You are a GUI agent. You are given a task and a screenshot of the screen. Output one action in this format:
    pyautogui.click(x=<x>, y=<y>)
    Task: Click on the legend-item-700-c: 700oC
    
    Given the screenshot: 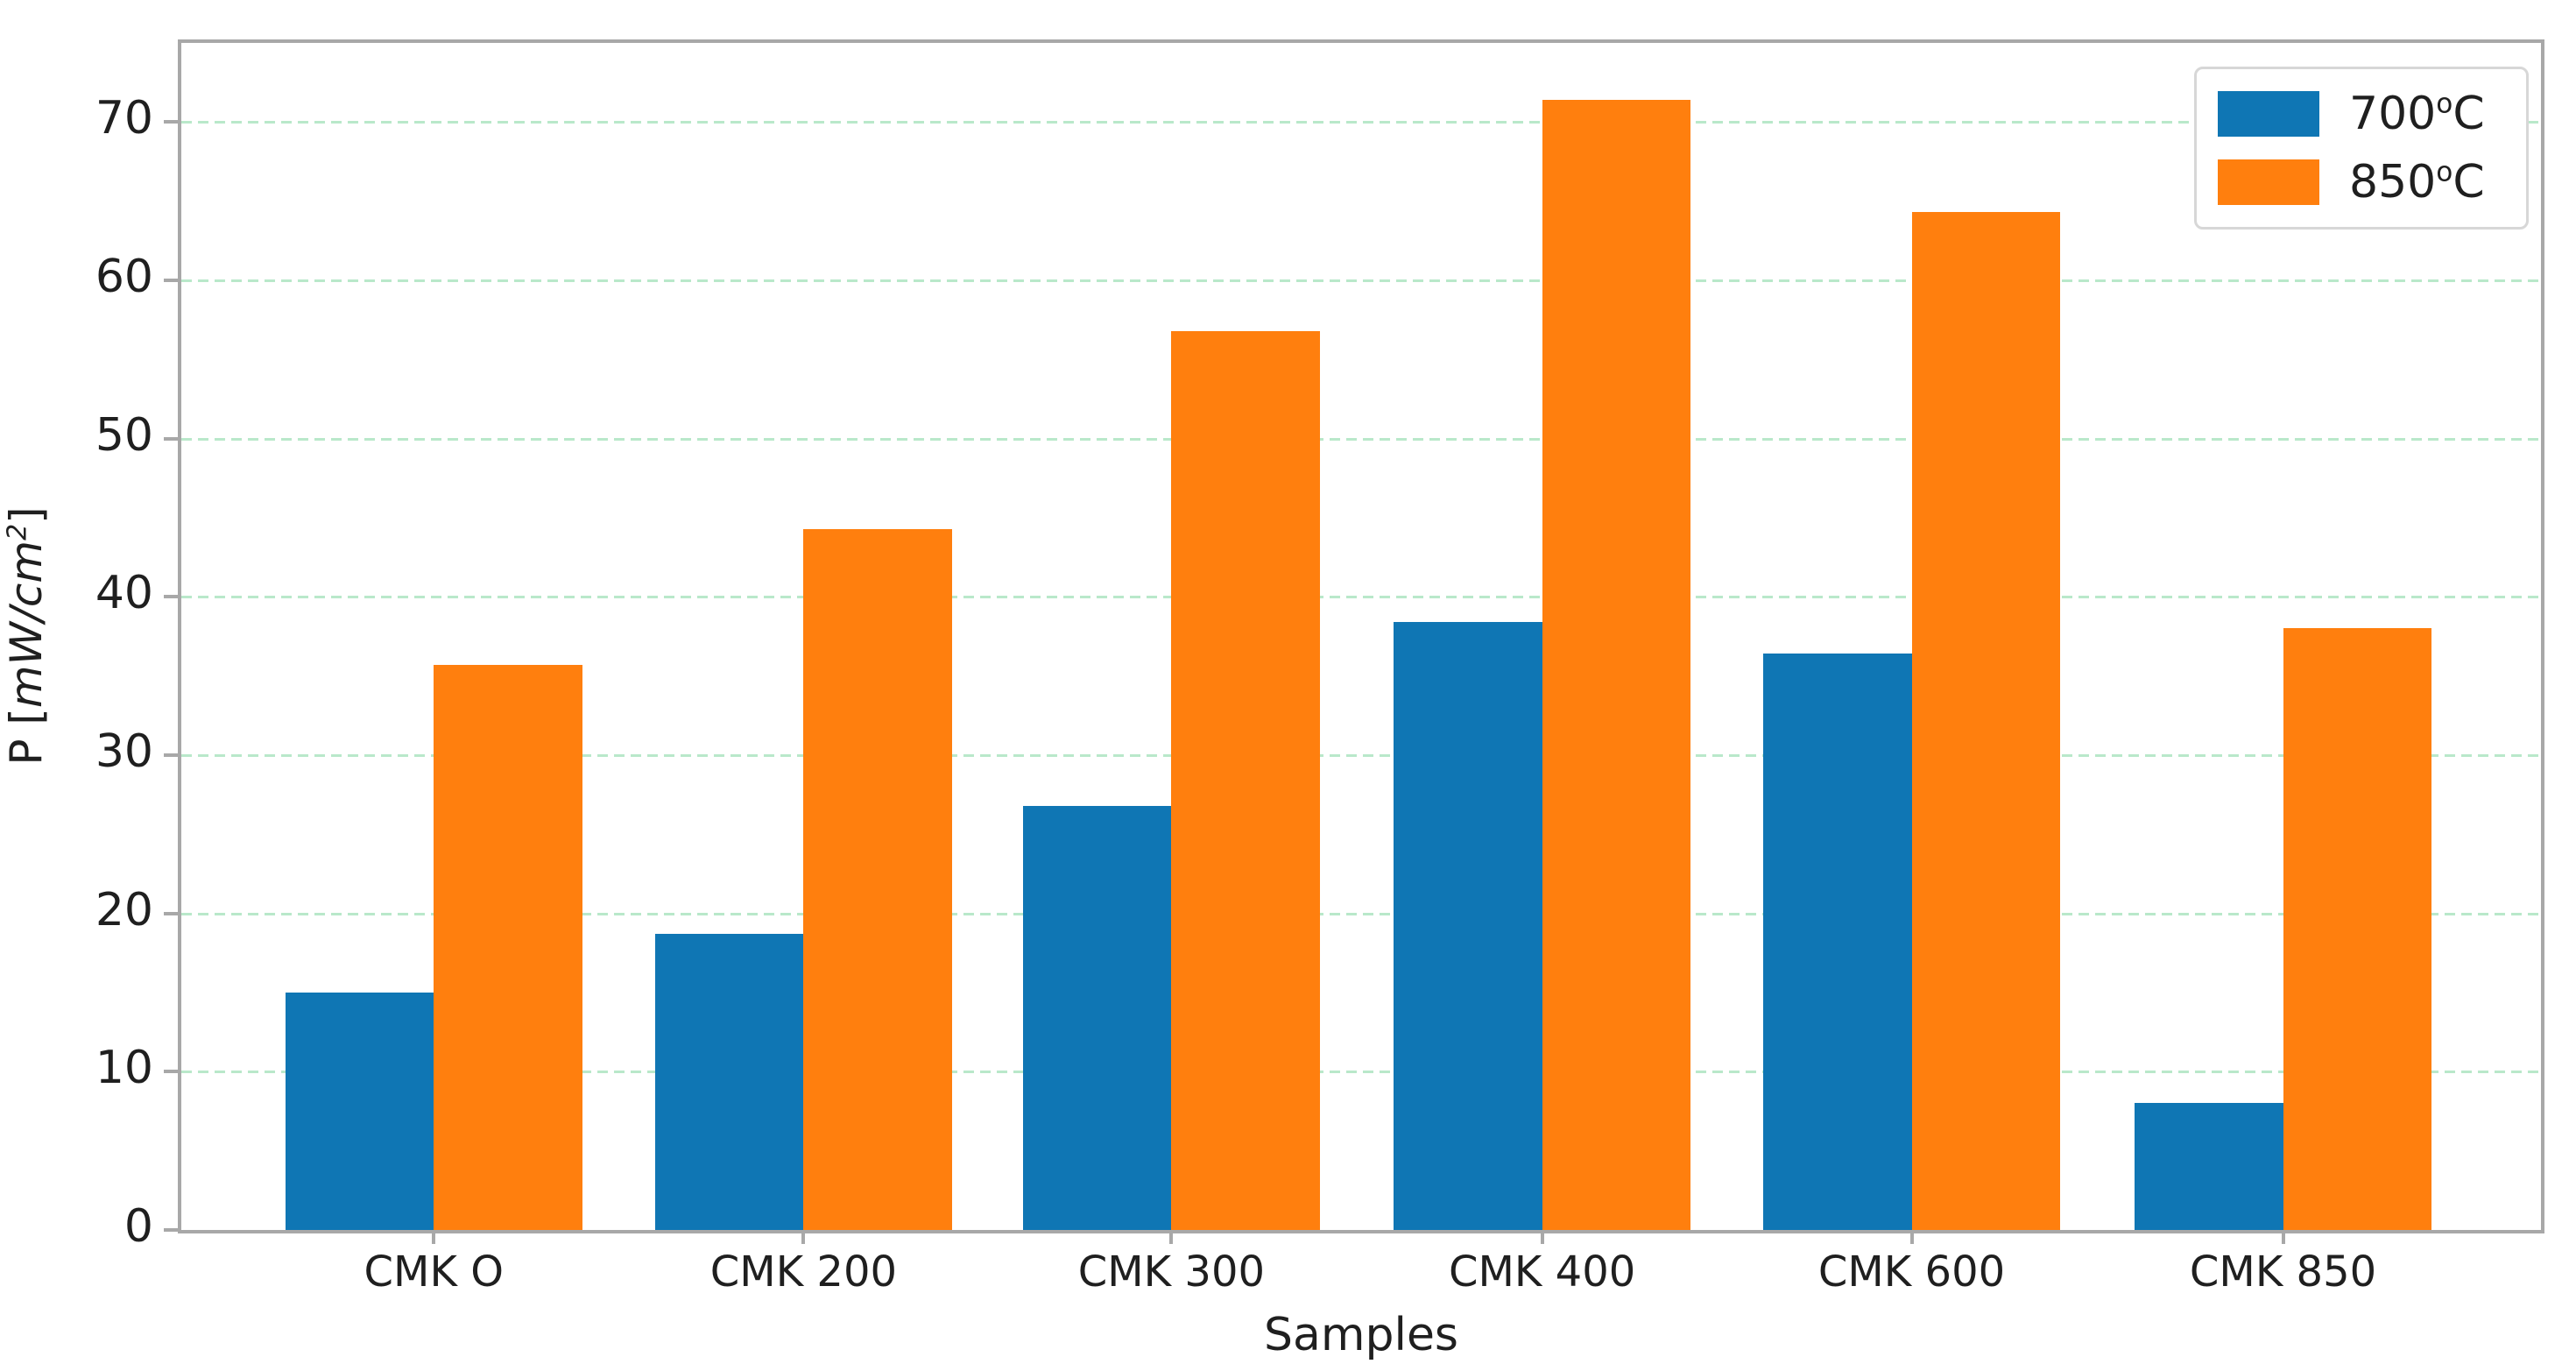 What is the action you would take?
    pyautogui.click(x=2361, y=114)
    